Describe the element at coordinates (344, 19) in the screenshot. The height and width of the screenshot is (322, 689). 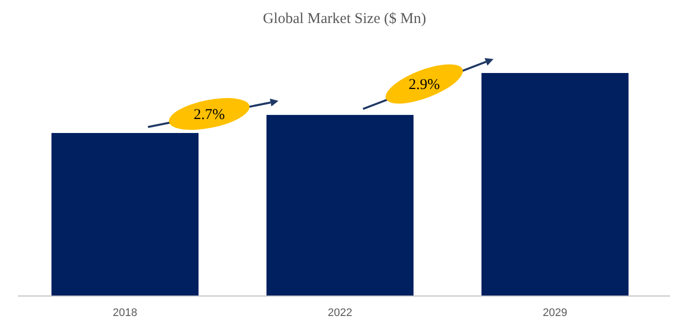
I see `chart-title: Global Market Size ($ Mn)` at that location.